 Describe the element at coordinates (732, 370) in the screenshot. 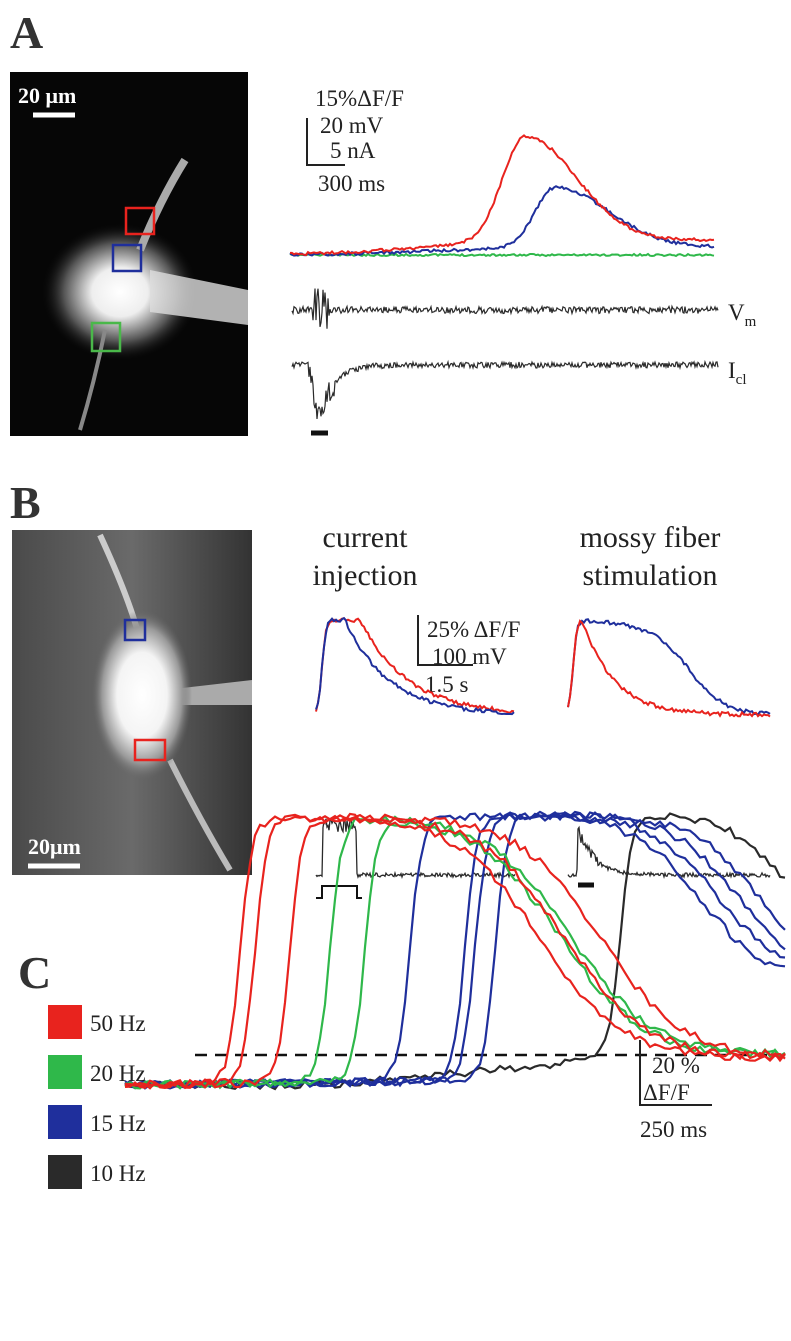

I see `trace-label-main: I` at that location.